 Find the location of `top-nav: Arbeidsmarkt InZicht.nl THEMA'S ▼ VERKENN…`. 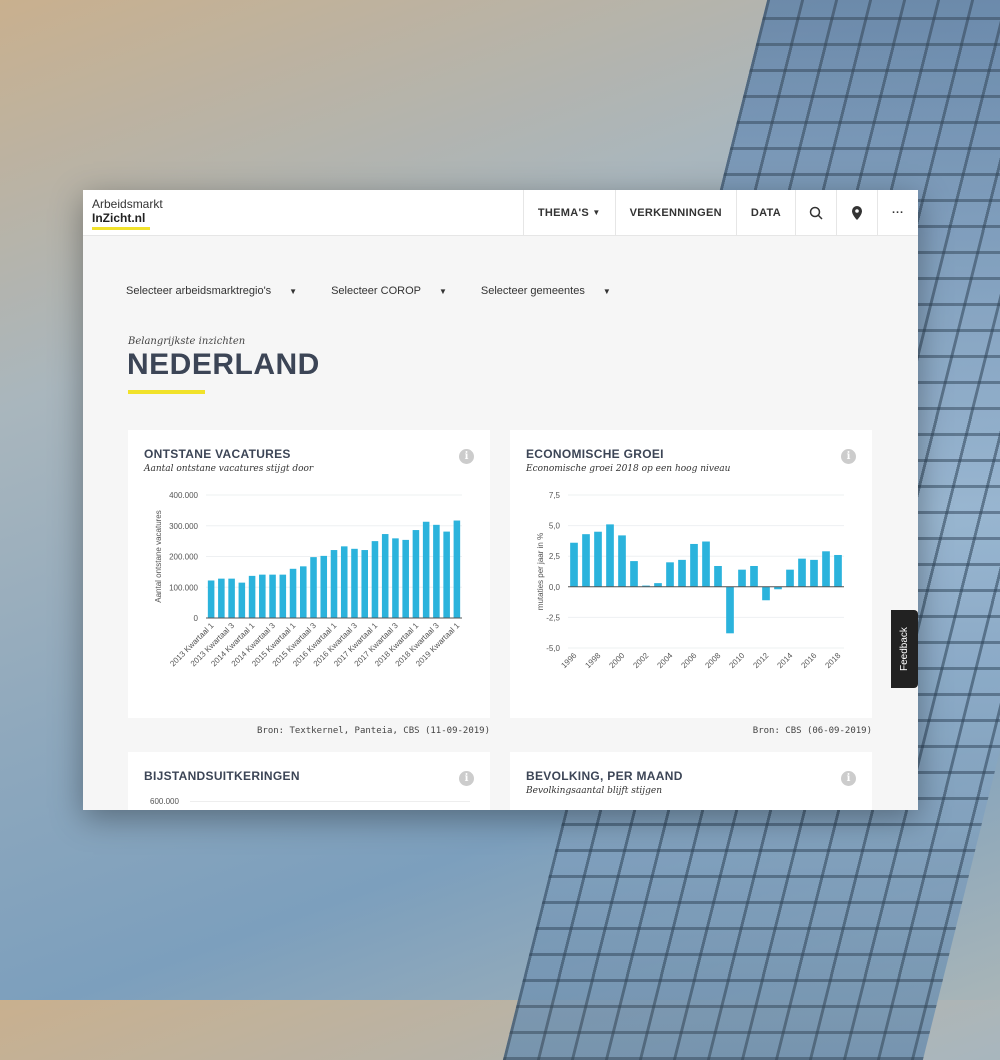

top-nav: Arbeidsmarkt InZicht.nl THEMA'S ▼ VERKENN… is located at coordinates (500, 213).